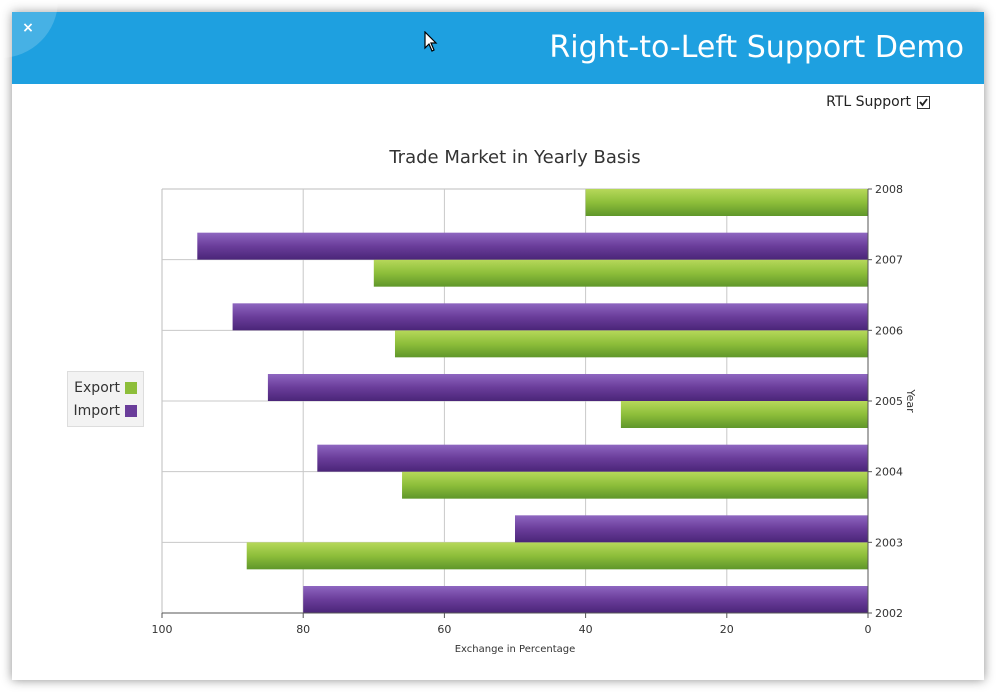 The width and height of the screenshot is (1004, 700). Describe the element at coordinates (492, 42) in the screenshot. I see `title-bar: × Right-to-Left Support Demo` at that location.